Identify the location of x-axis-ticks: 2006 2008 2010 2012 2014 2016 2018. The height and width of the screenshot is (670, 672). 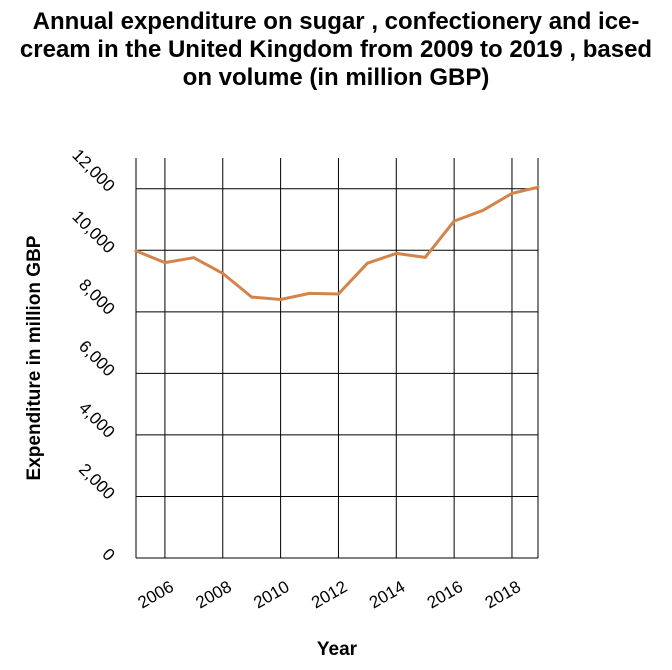
(329, 594).